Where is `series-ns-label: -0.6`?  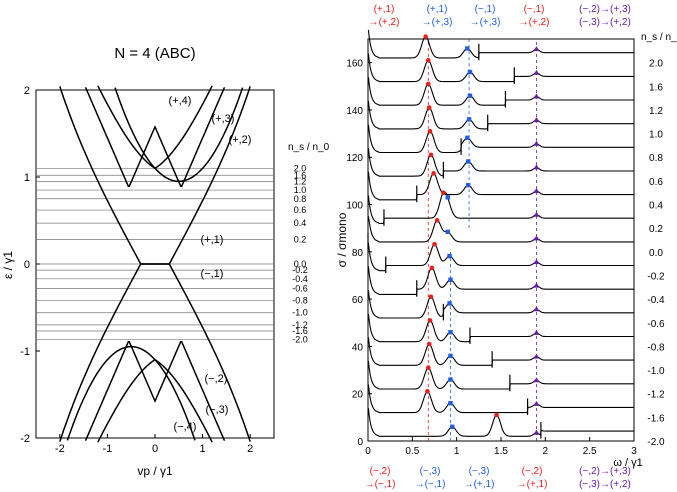
series-ns-label: -0.6 is located at coordinates (656, 324).